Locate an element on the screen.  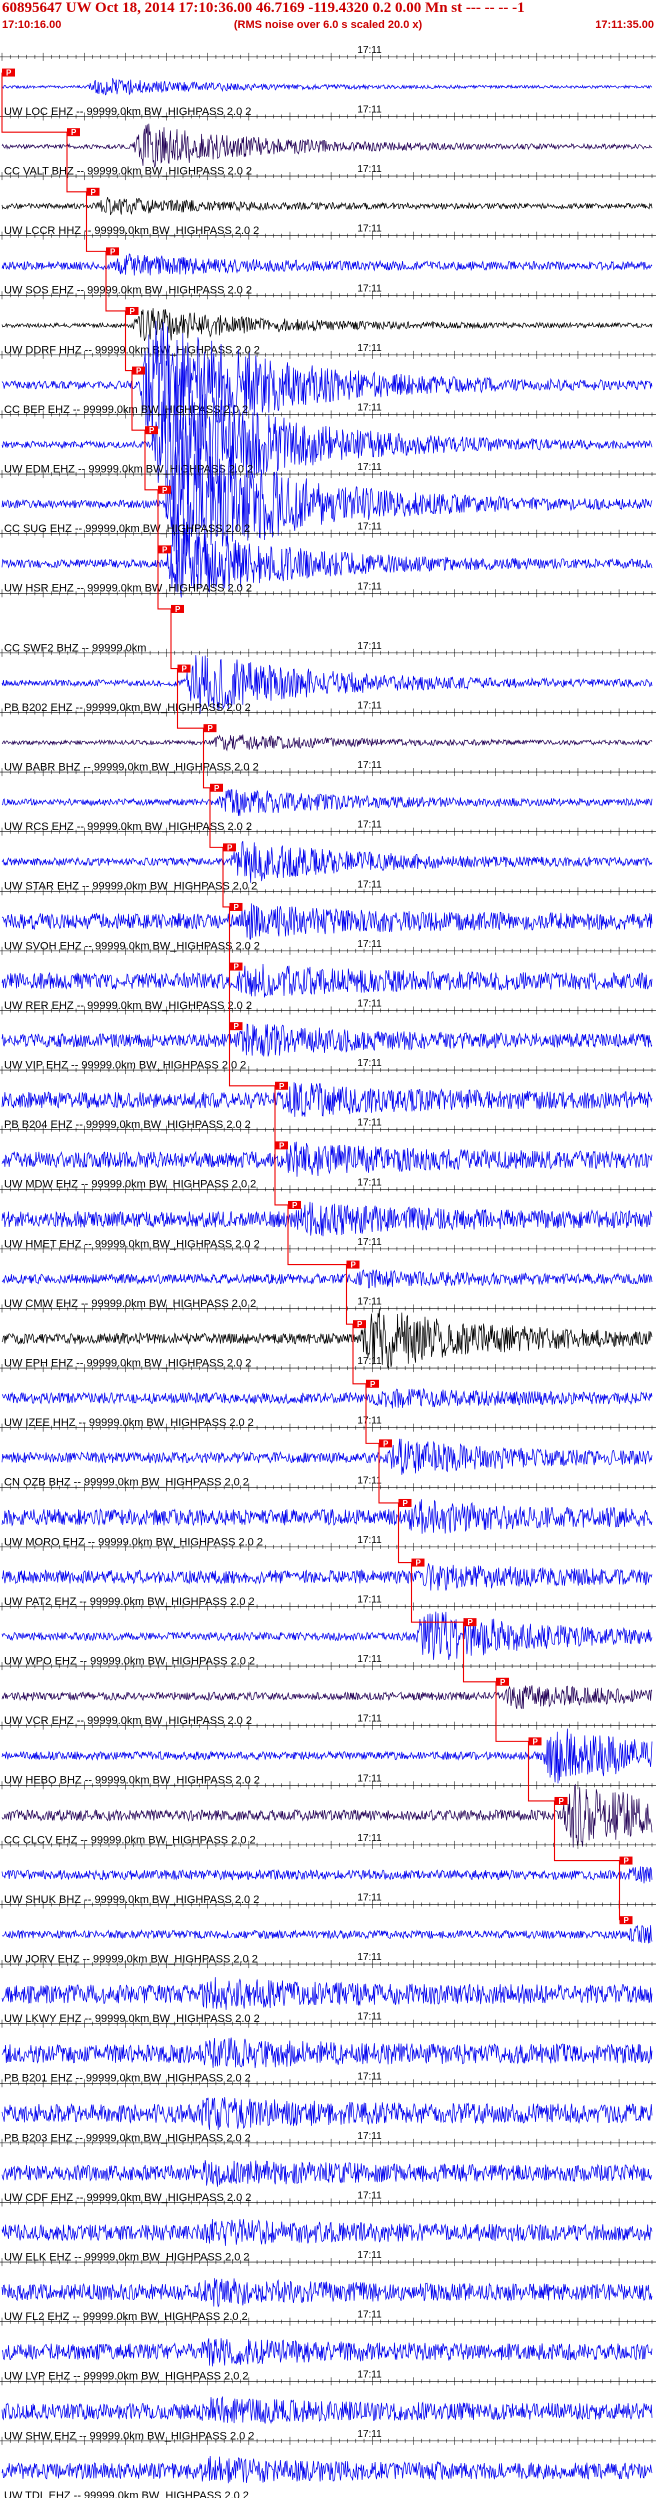
trace-row: 17:11 CC SWF2 BHZ -- 99999.0km P is located at coordinates (328, 617).